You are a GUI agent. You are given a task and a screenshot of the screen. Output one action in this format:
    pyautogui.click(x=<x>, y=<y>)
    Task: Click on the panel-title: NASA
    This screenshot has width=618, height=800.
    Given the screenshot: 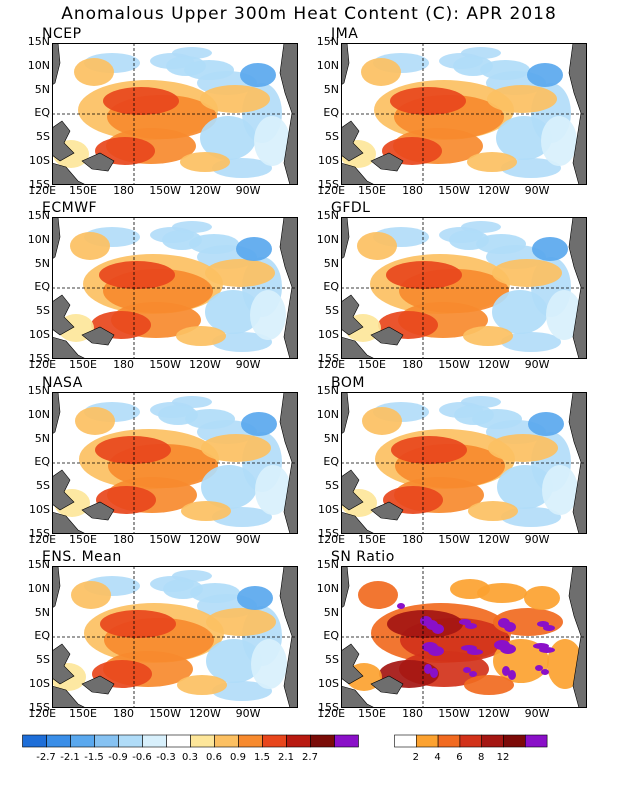 What is the action you would take?
    pyautogui.click(x=62, y=383)
    